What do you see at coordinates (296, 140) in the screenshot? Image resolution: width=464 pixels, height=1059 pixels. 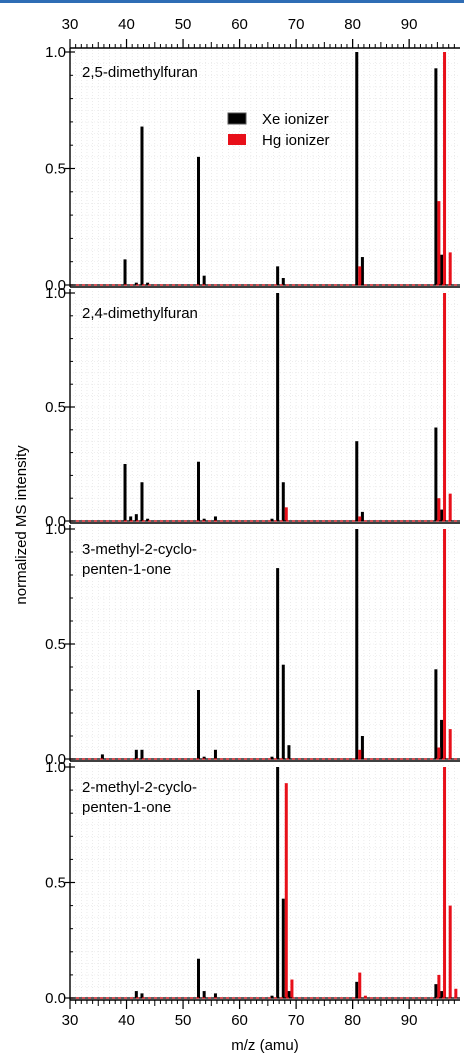 I see `legend-label: Hg ionizer` at bounding box center [296, 140].